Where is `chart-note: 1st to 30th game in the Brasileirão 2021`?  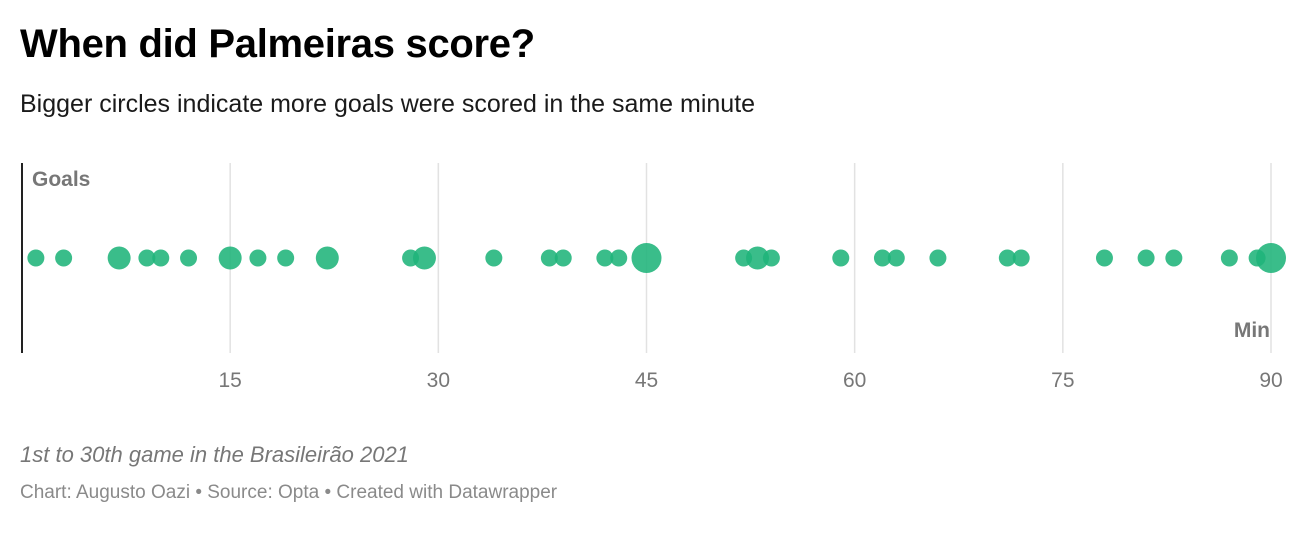 chart-note: 1st to 30th game in the Brasileirão 2021 is located at coordinates (214, 454).